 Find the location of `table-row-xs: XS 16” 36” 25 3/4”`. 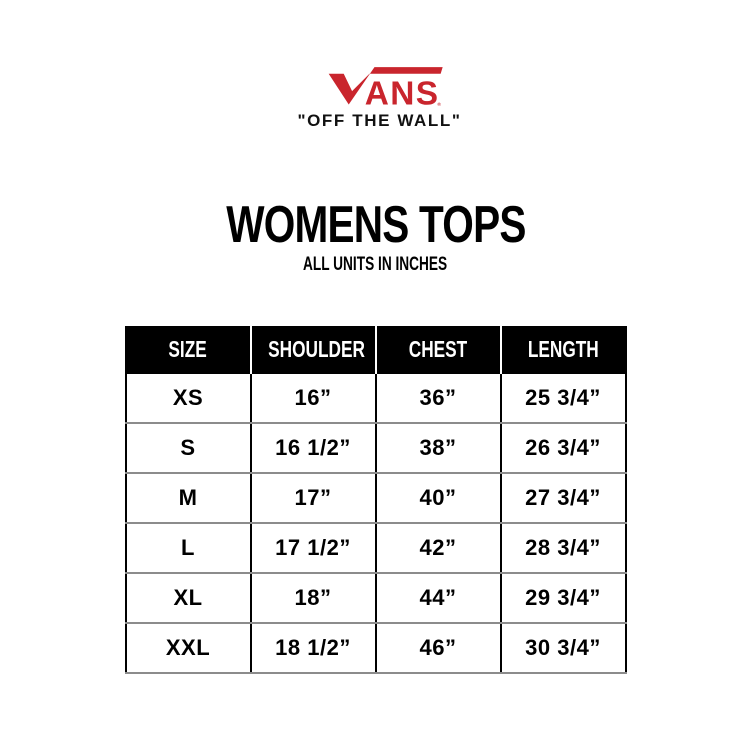

table-row-xs: XS 16” 36” 25 3/4” is located at coordinates (375, 398).